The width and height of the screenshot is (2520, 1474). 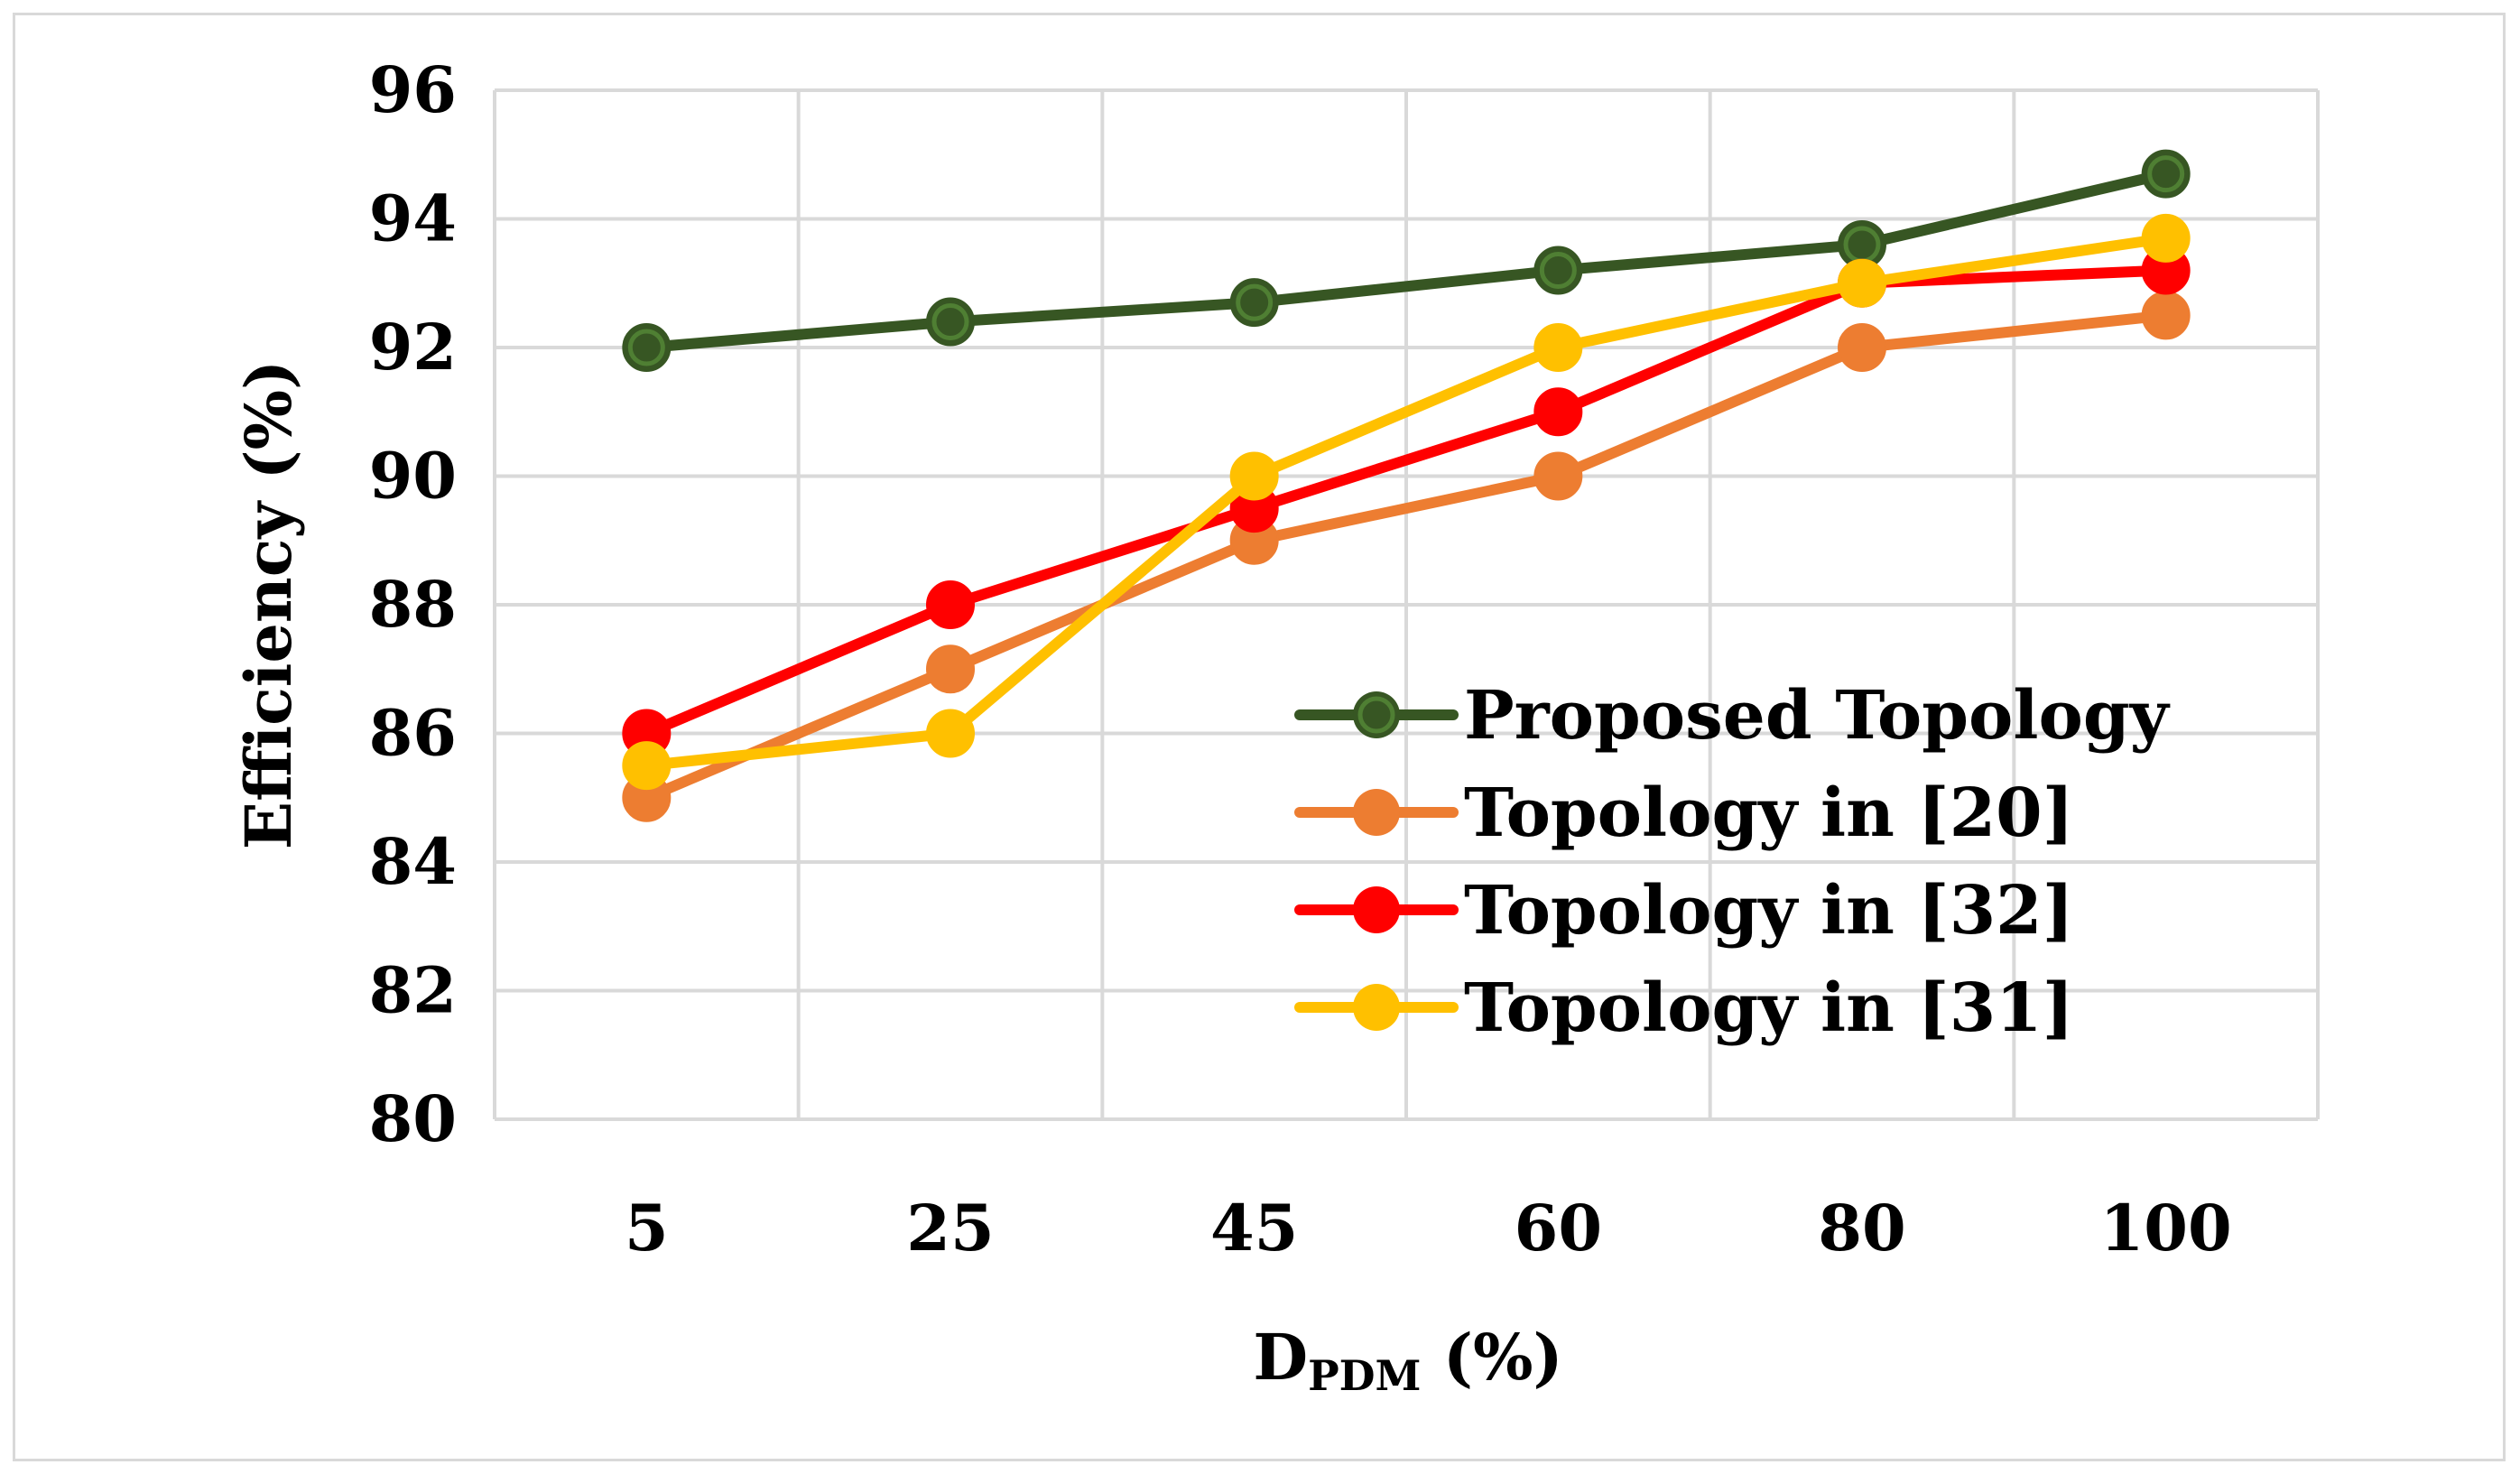 I want to click on legend-entry: Proposed Topology, so click(x=1732, y=716).